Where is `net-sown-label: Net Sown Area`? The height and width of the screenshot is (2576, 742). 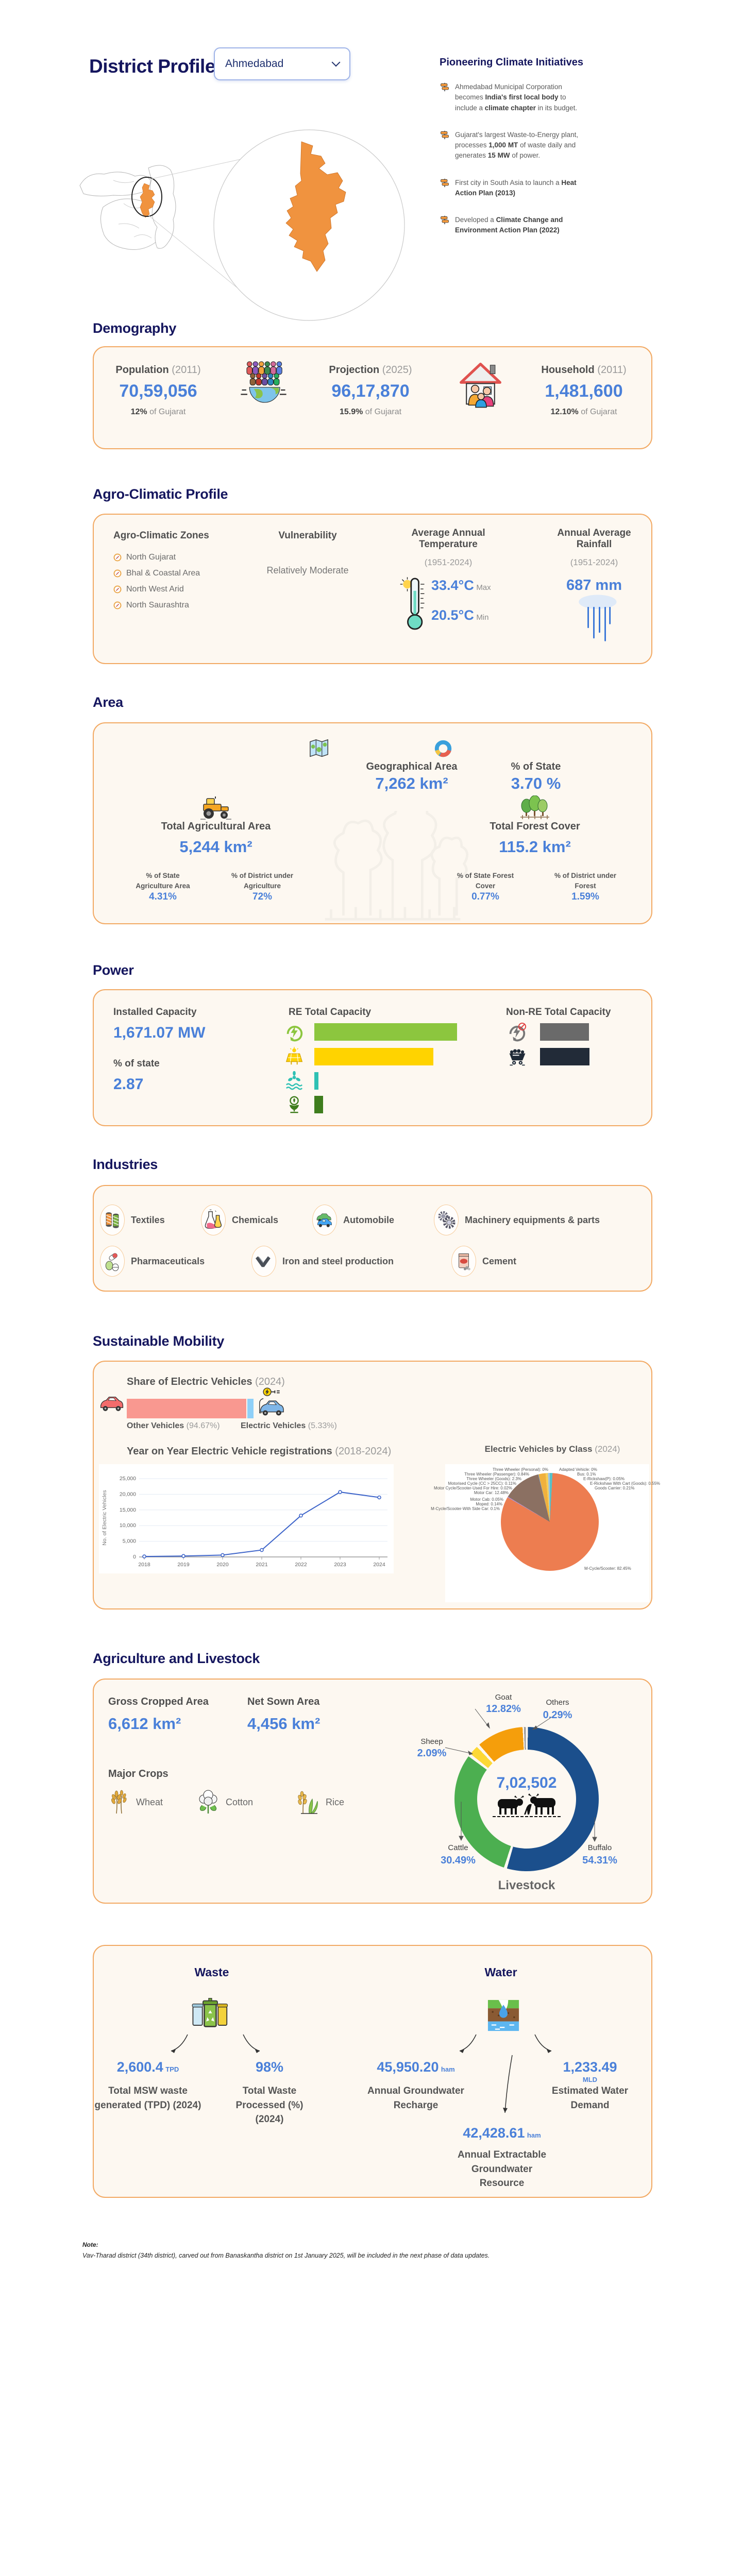
net-sown-label: Net Sown Area is located at coordinates (283, 1701).